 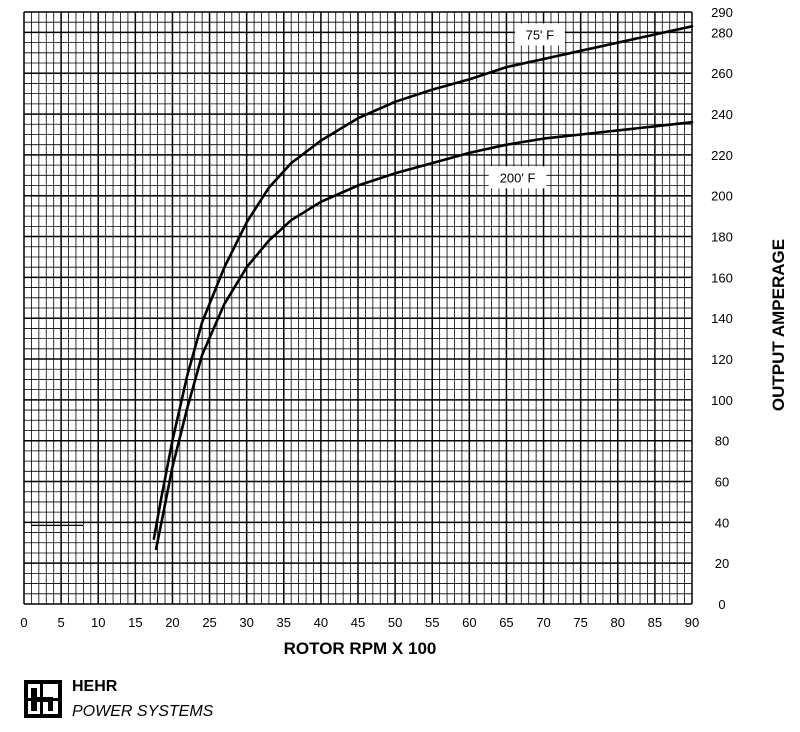 I want to click on y-tick-label: 180, so click(x=722, y=237).